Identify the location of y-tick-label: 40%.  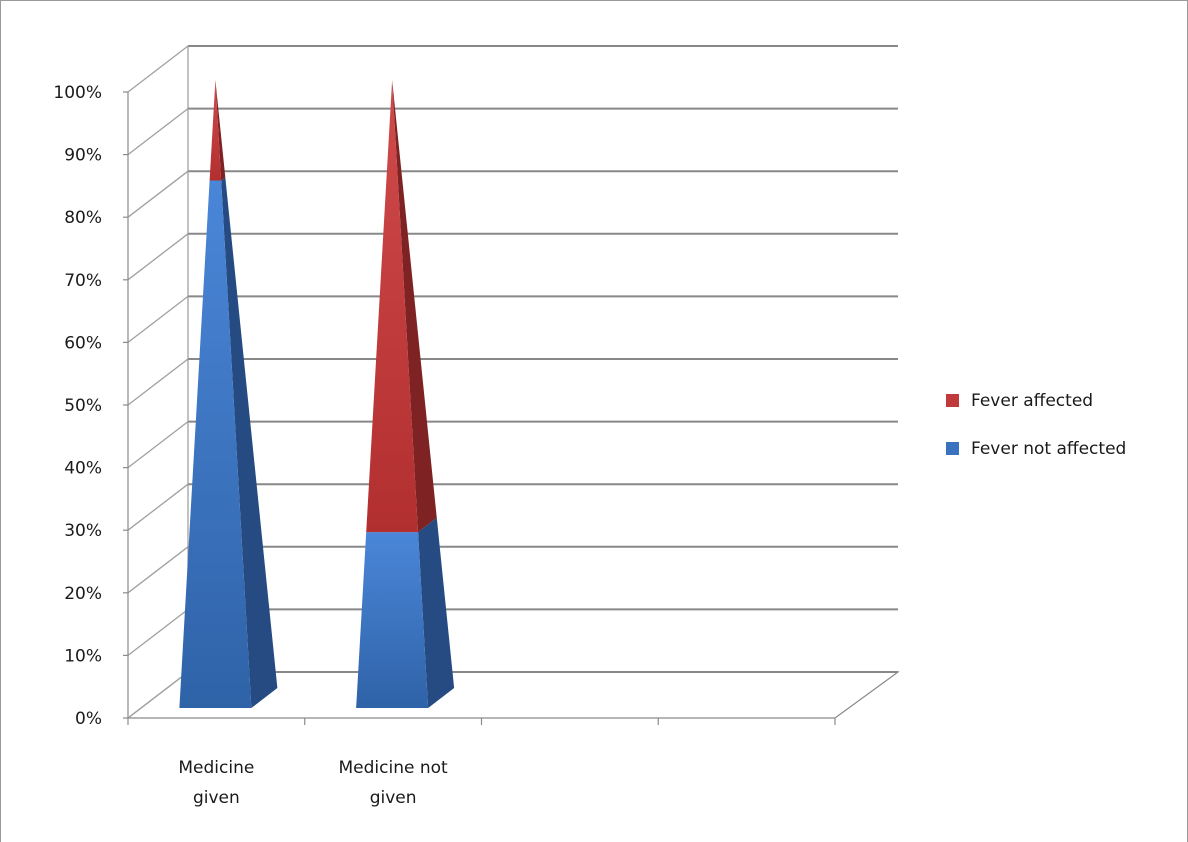
(83, 469).